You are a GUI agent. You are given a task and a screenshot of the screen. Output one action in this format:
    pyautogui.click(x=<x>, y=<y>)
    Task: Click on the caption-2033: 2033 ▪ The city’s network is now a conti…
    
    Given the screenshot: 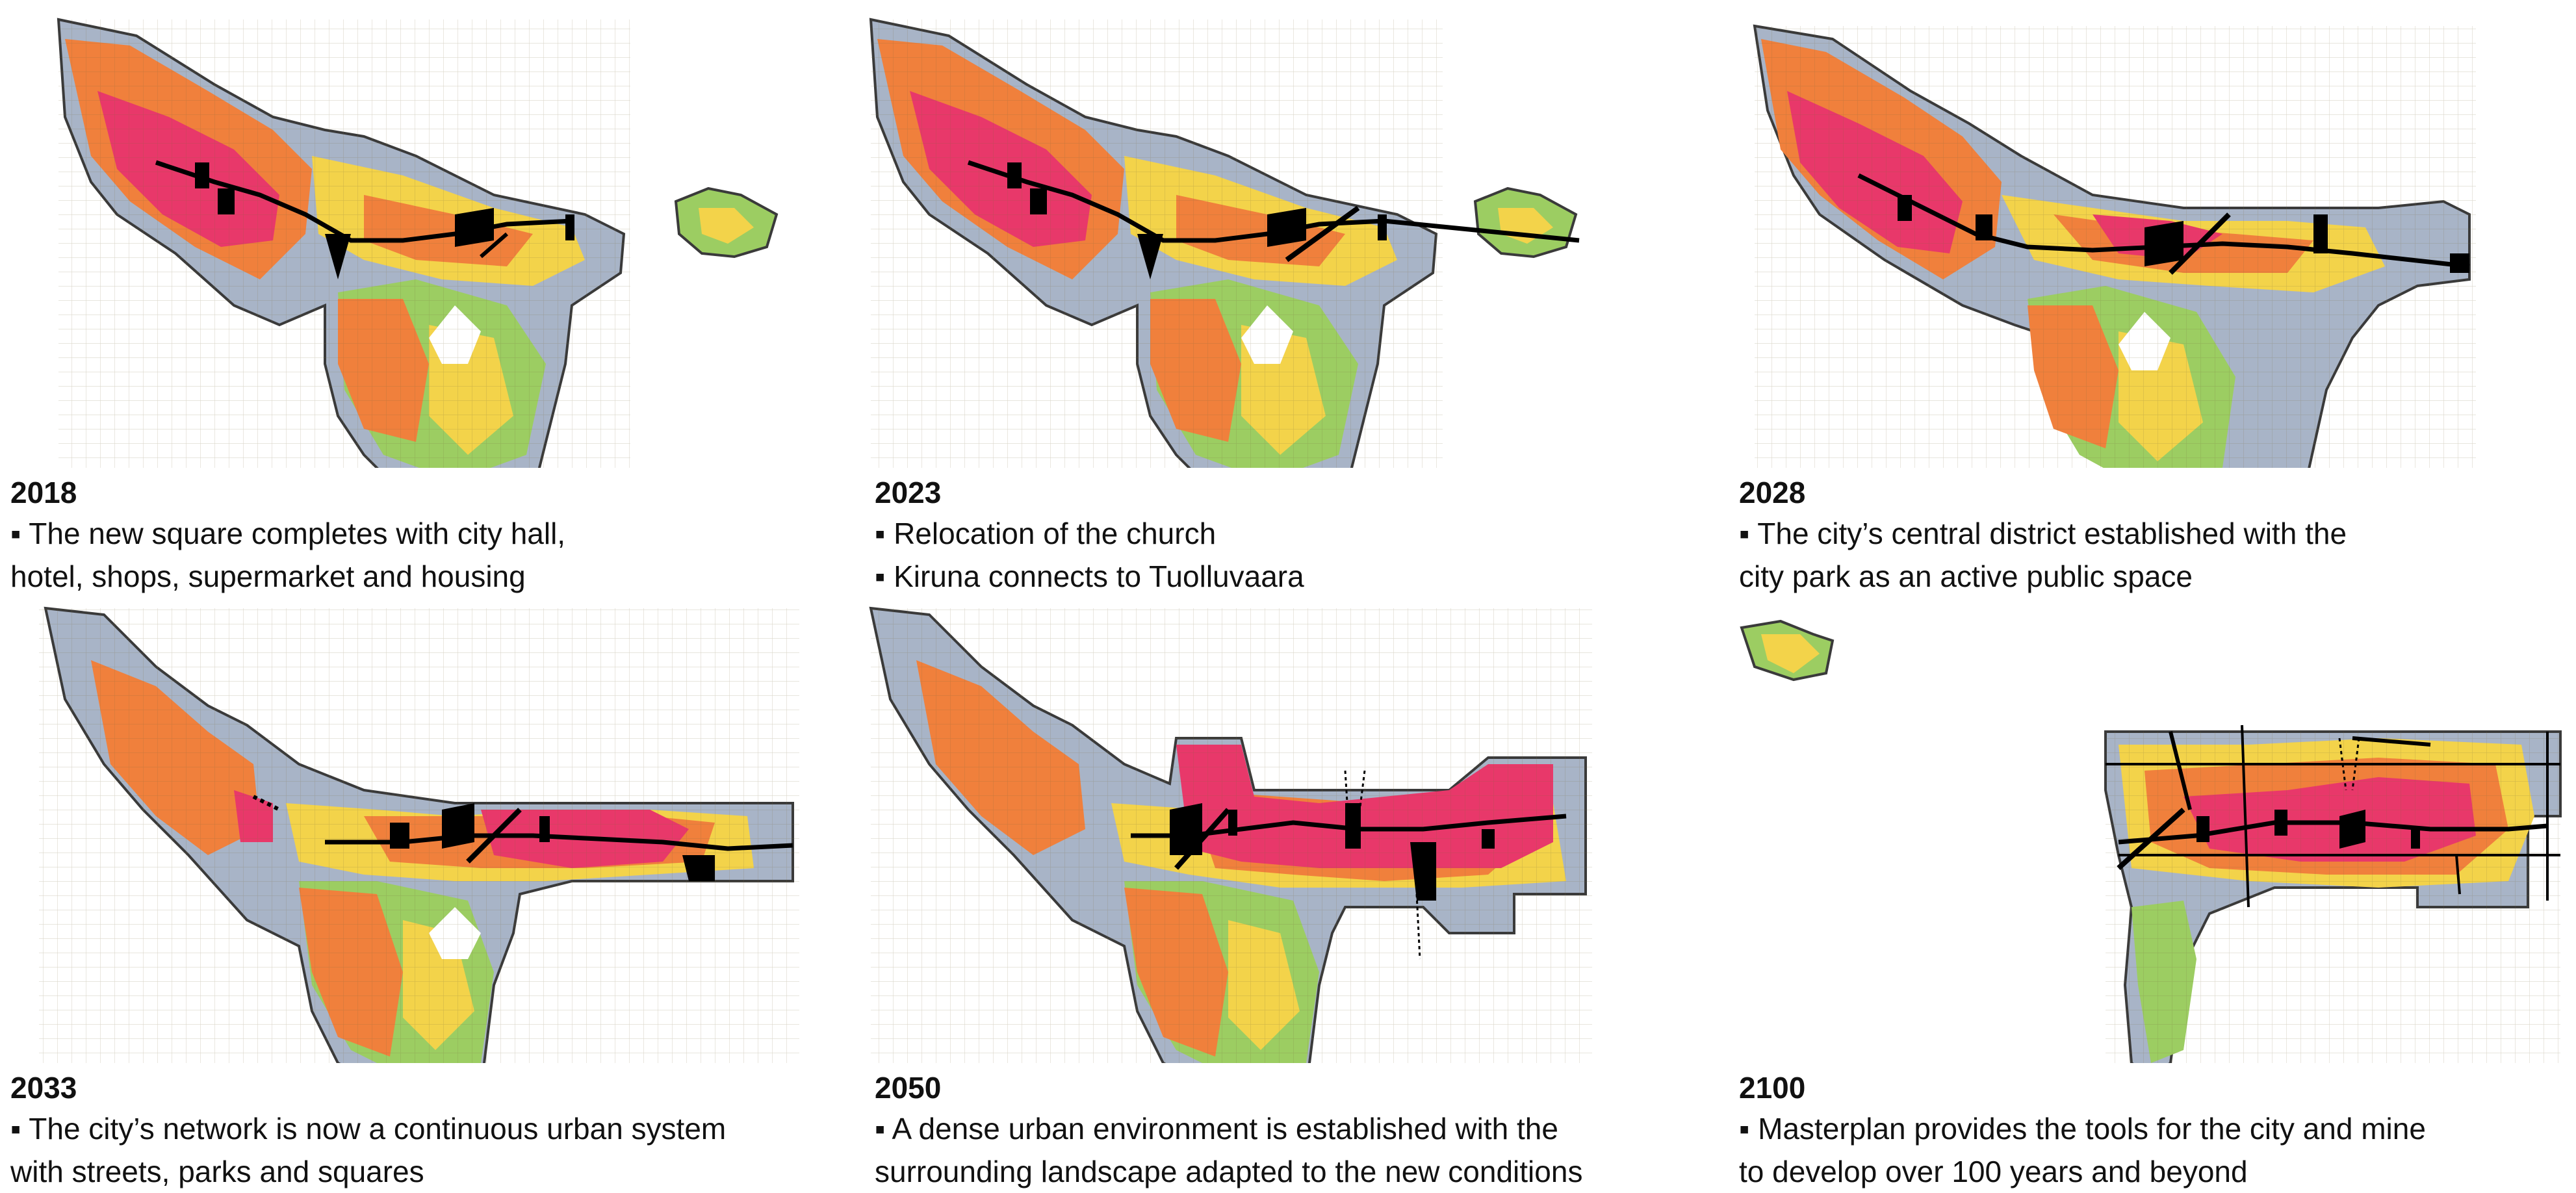 What is the action you would take?
    pyautogui.click(x=423, y=1130)
    